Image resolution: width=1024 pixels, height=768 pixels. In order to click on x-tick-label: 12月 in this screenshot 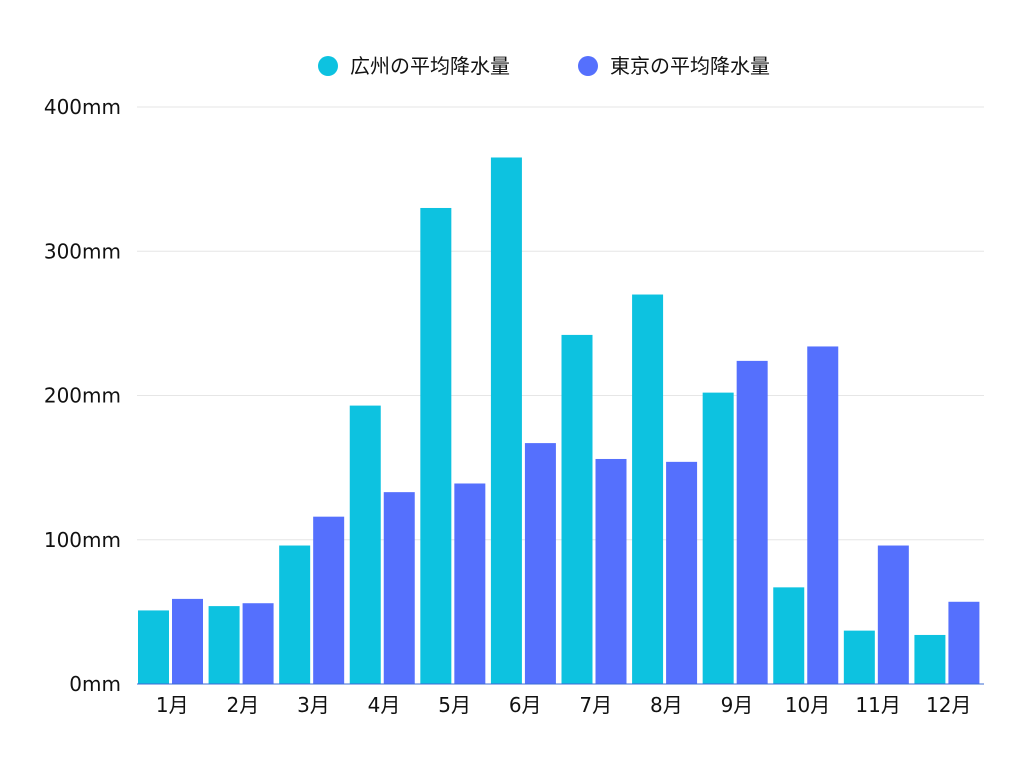, I will do `click(948, 705)`.